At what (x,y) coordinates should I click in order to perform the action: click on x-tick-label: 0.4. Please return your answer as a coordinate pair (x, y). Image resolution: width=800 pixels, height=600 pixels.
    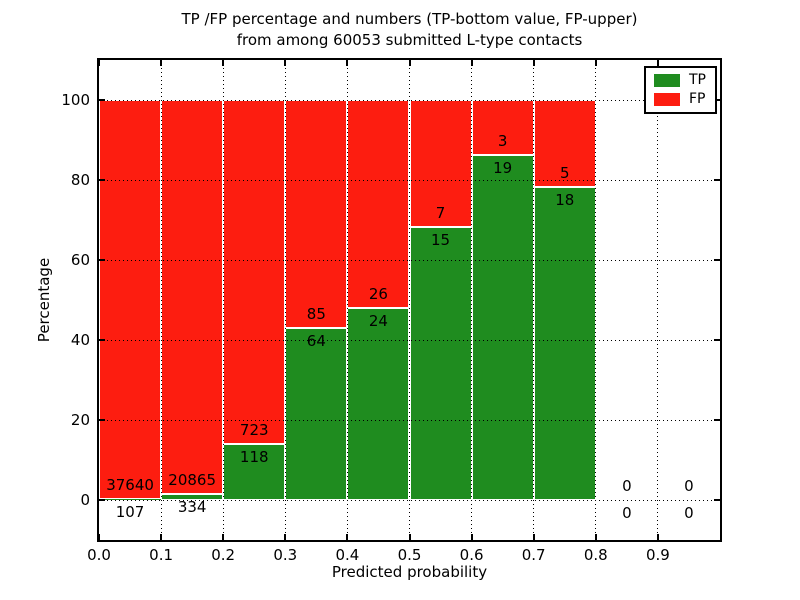
    Looking at the image, I should click on (347, 555).